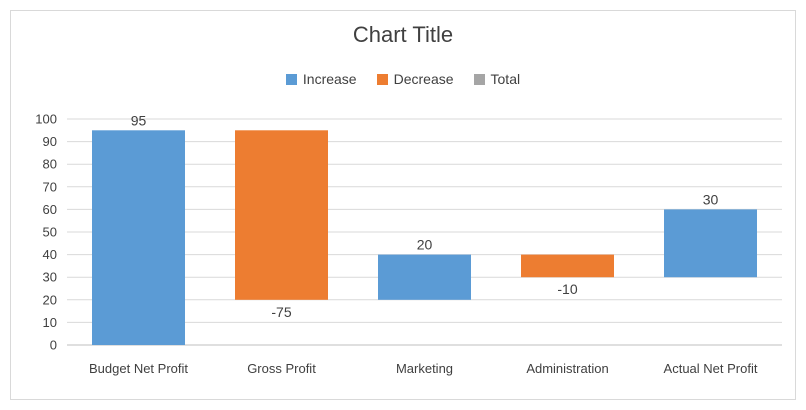 Image resolution: width=806 pixels, height=410 pixels. Describe the element at coordinates (424, 368) in the screenshot. I see `x-tick-label: Marketing` at that location.